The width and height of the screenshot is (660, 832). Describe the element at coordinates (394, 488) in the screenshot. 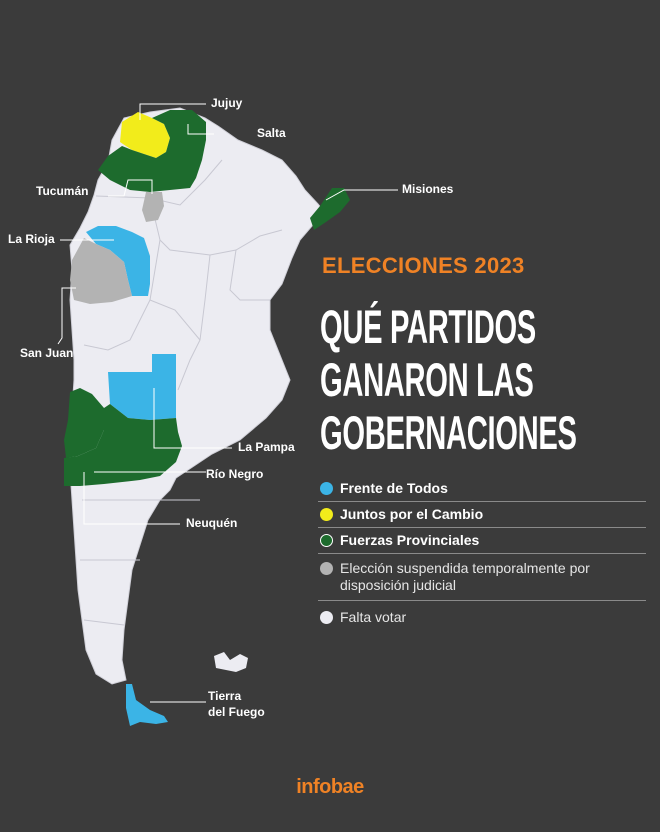

I see `legend-label: Frente de Todos` at that location.